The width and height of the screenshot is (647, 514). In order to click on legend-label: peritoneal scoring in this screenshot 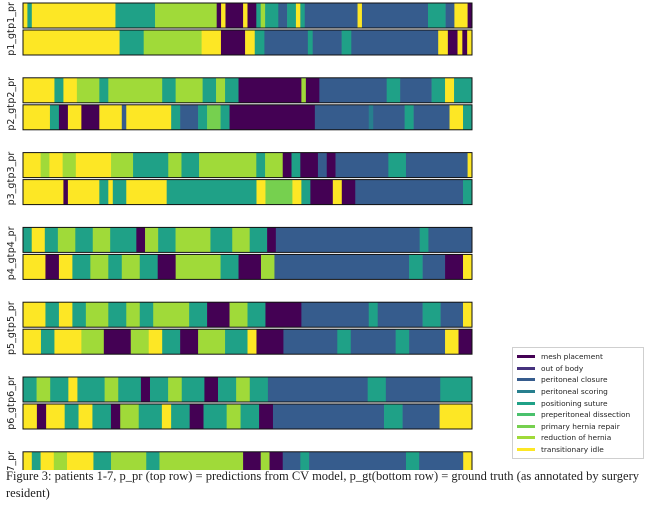, I will do `click(574, 392)`.